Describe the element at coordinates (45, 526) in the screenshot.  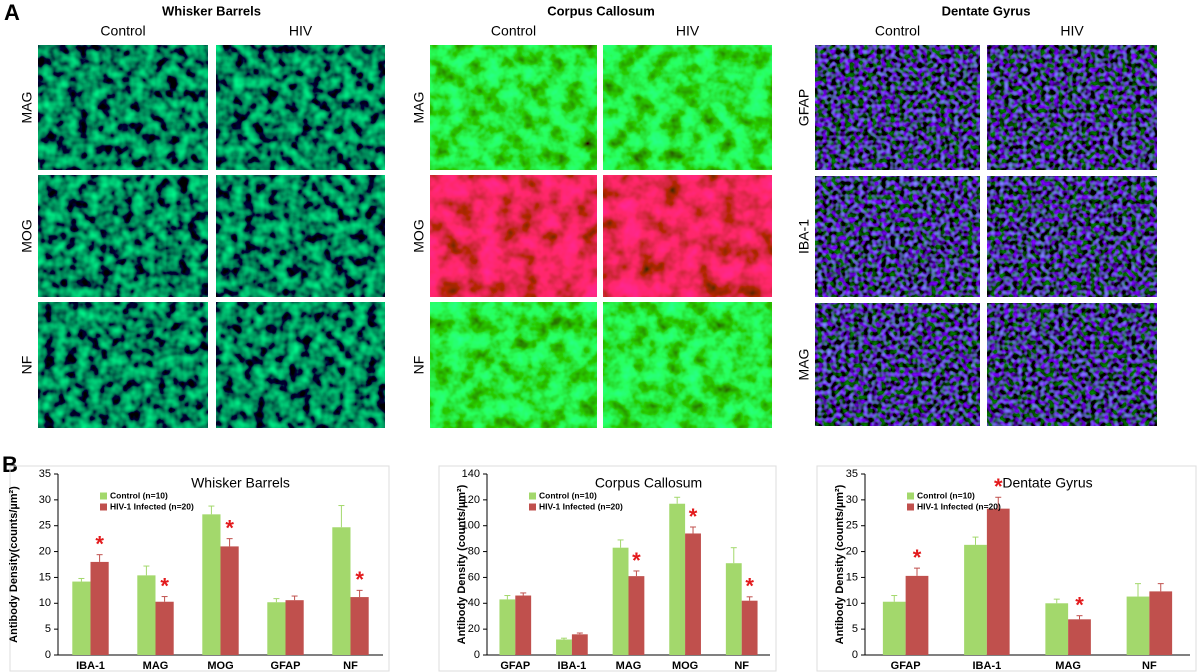
I see `y-tick-label: 25` at that location.